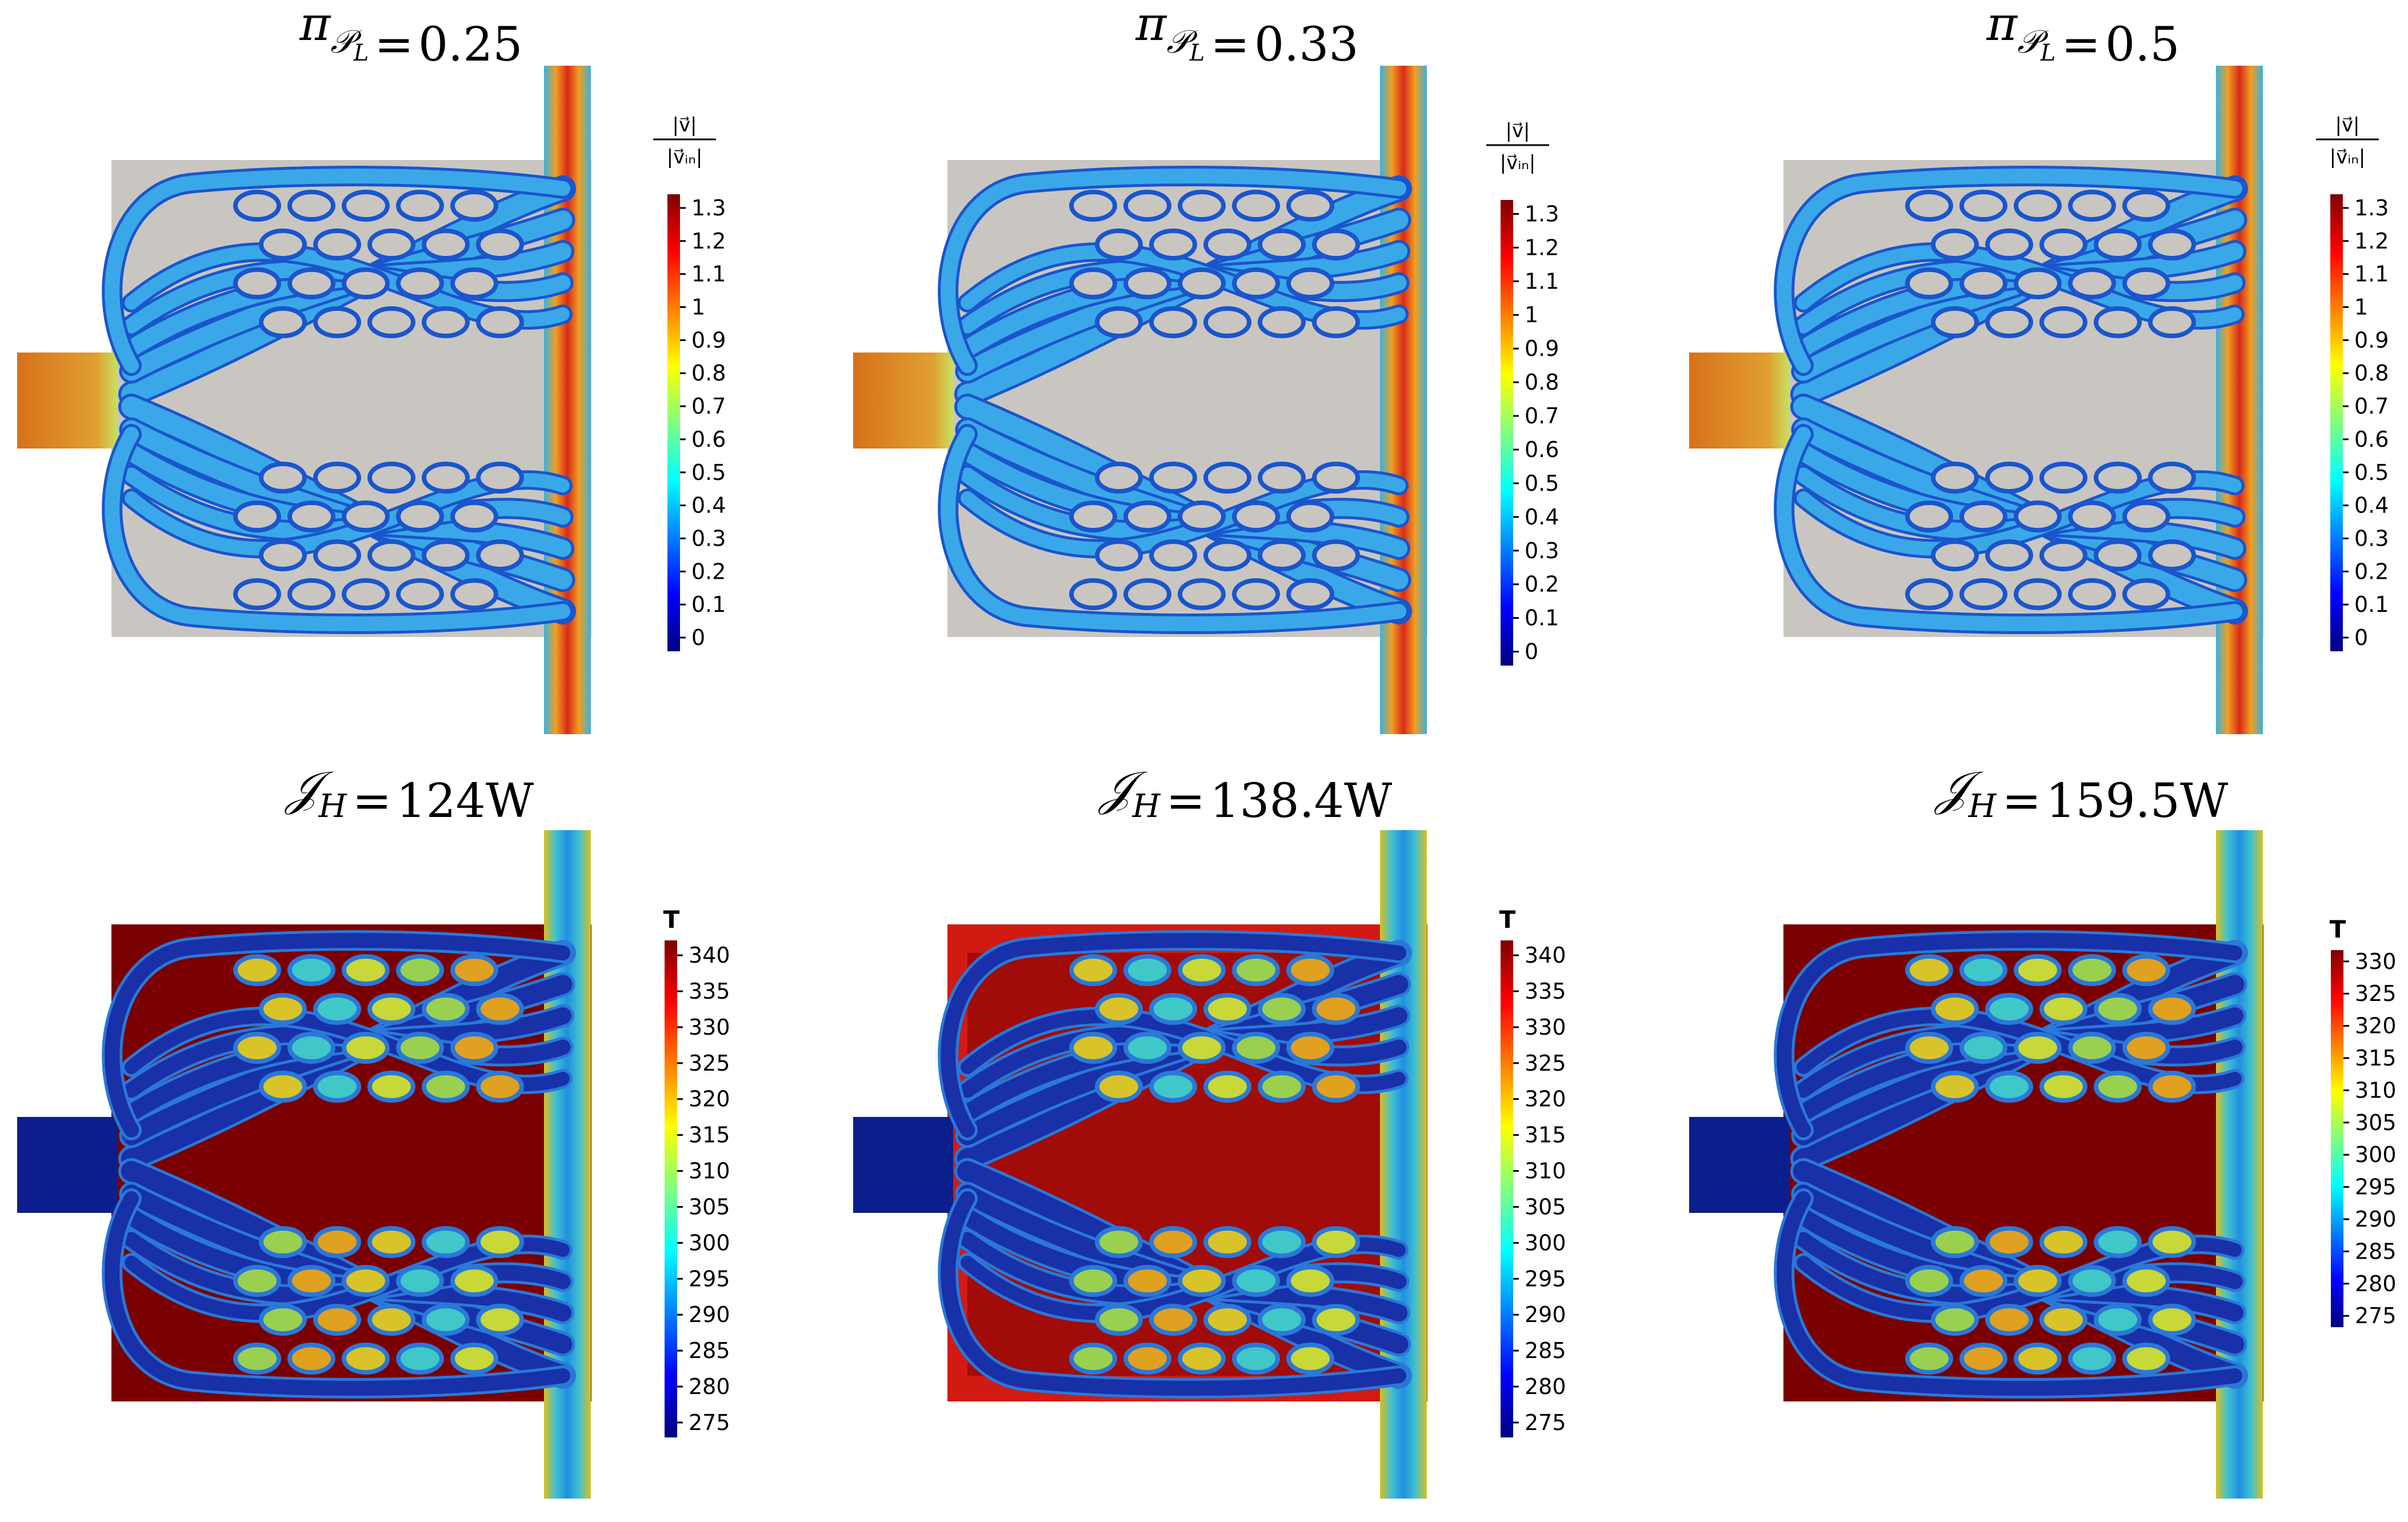  What do you see at coordinates (1146, 806) in the screenshot?
I see `title-subscript: H` at bounding box center [1146, 806].